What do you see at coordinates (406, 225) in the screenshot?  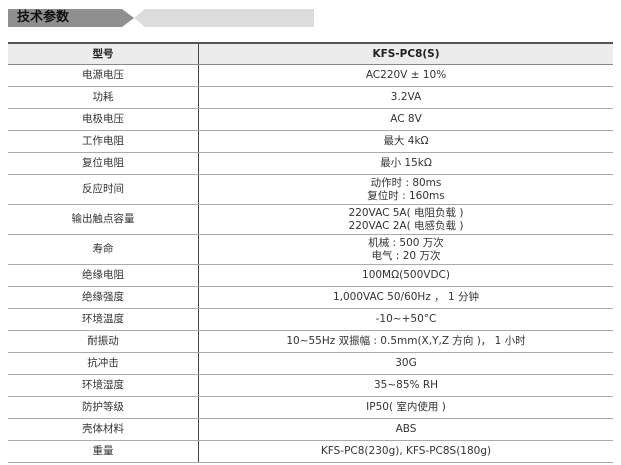 I see `spec-value-line: 220VAC 2A( 电感负载 )` at bounding box center [406, 225].